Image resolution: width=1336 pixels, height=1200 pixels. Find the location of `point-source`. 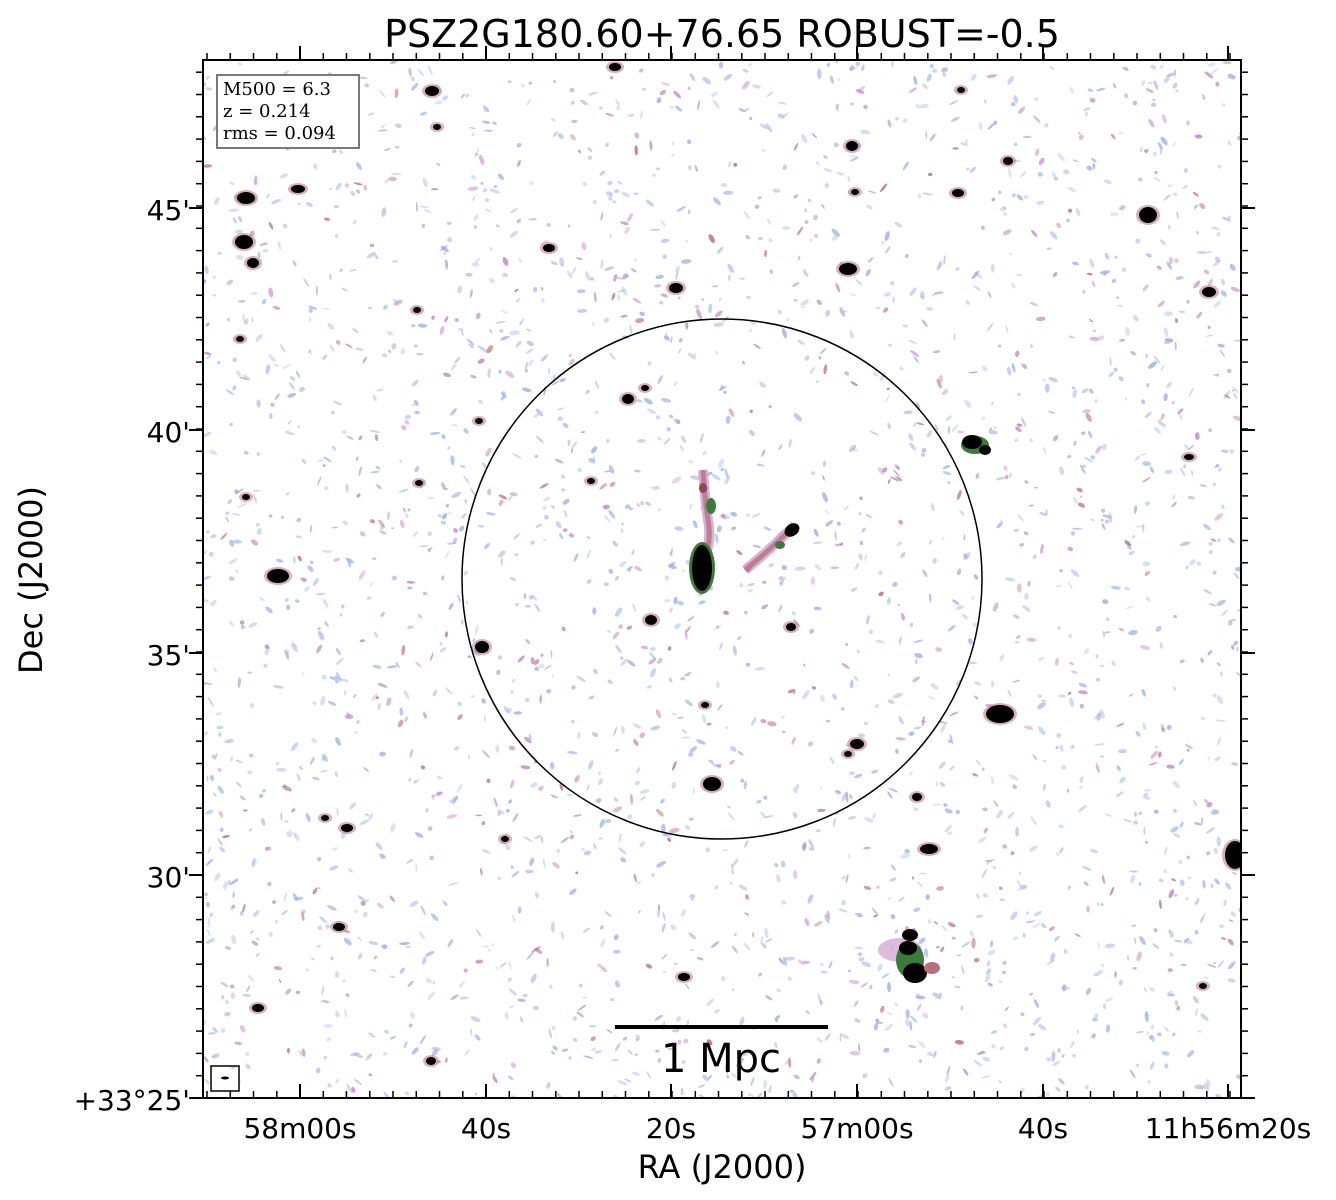

point-source is located at coordinates (1148, 215).